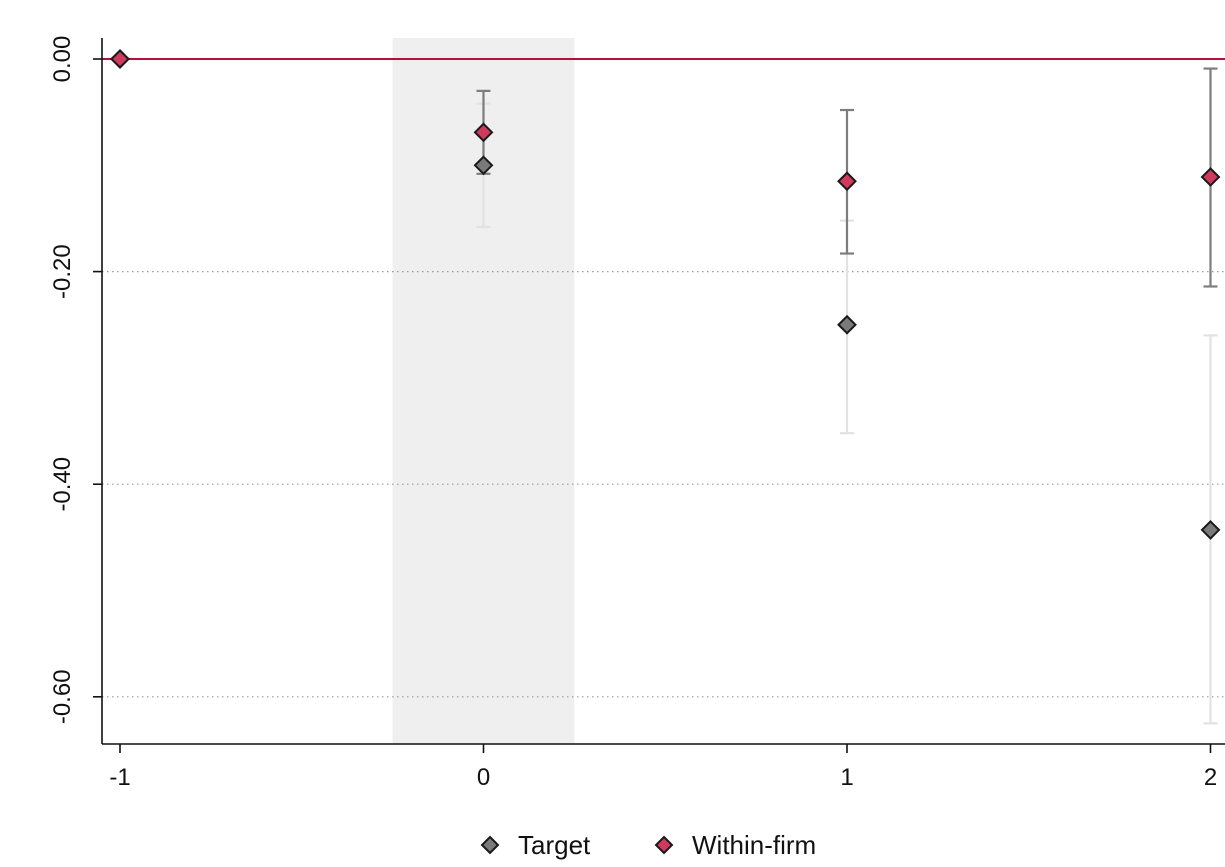 This screenshot has height=867, width=1225. Describe the element at coordinates (62, 696) in the screenshot. I see `y-tick-label: -0.60` at that location.